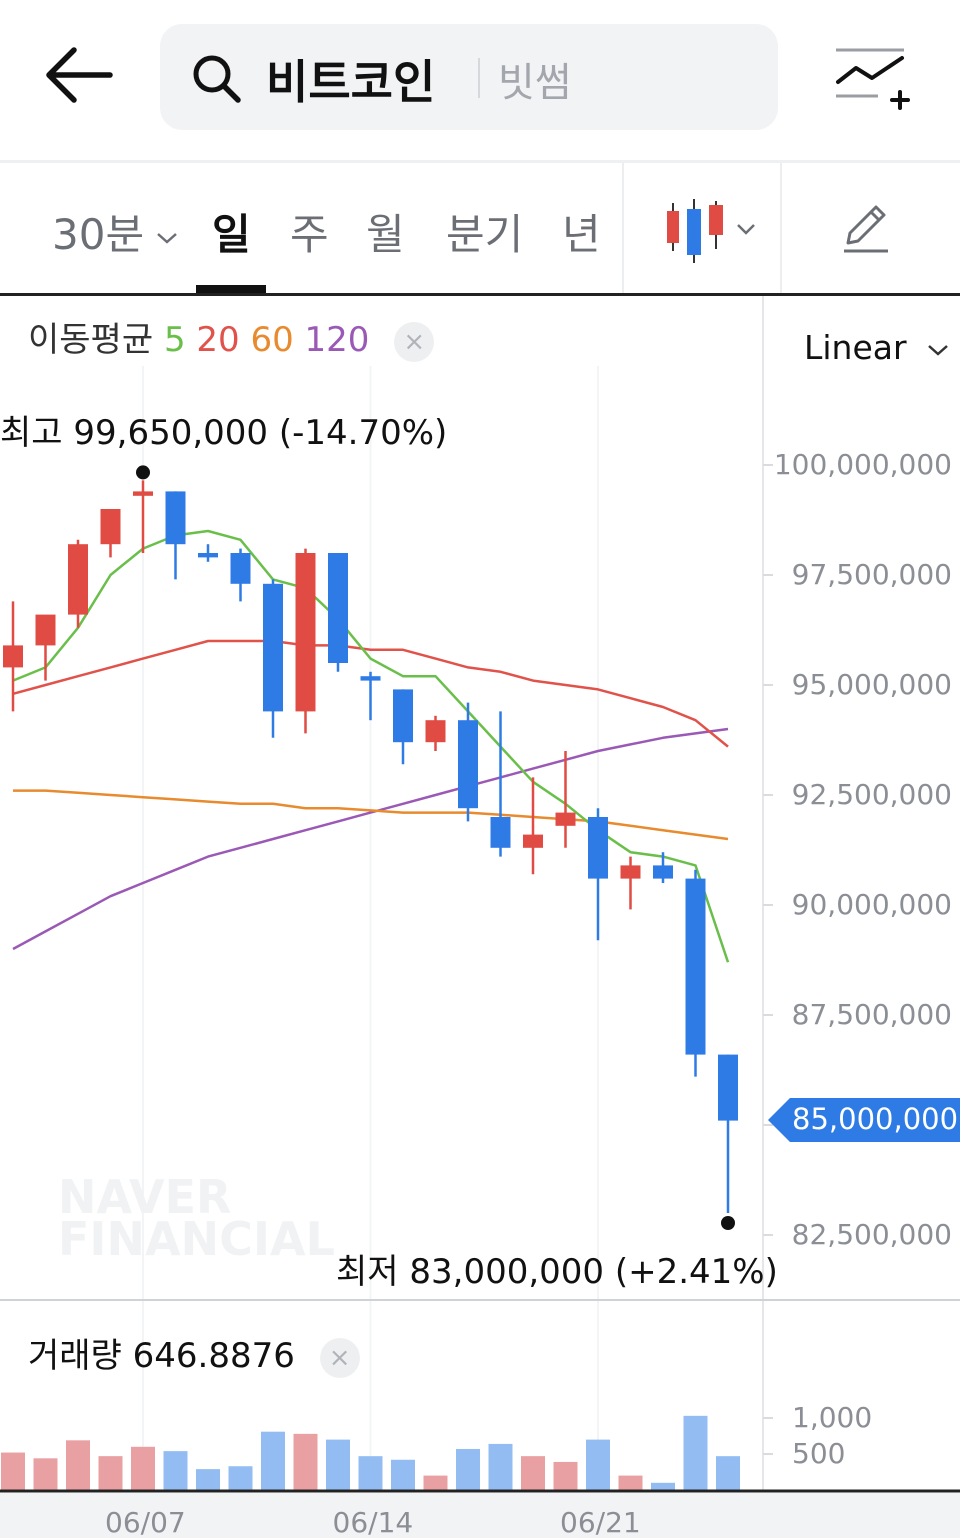 The width and height of the screenshot is (960, 1539). I want to click on search-query: 비트코인, so click(351, 82).